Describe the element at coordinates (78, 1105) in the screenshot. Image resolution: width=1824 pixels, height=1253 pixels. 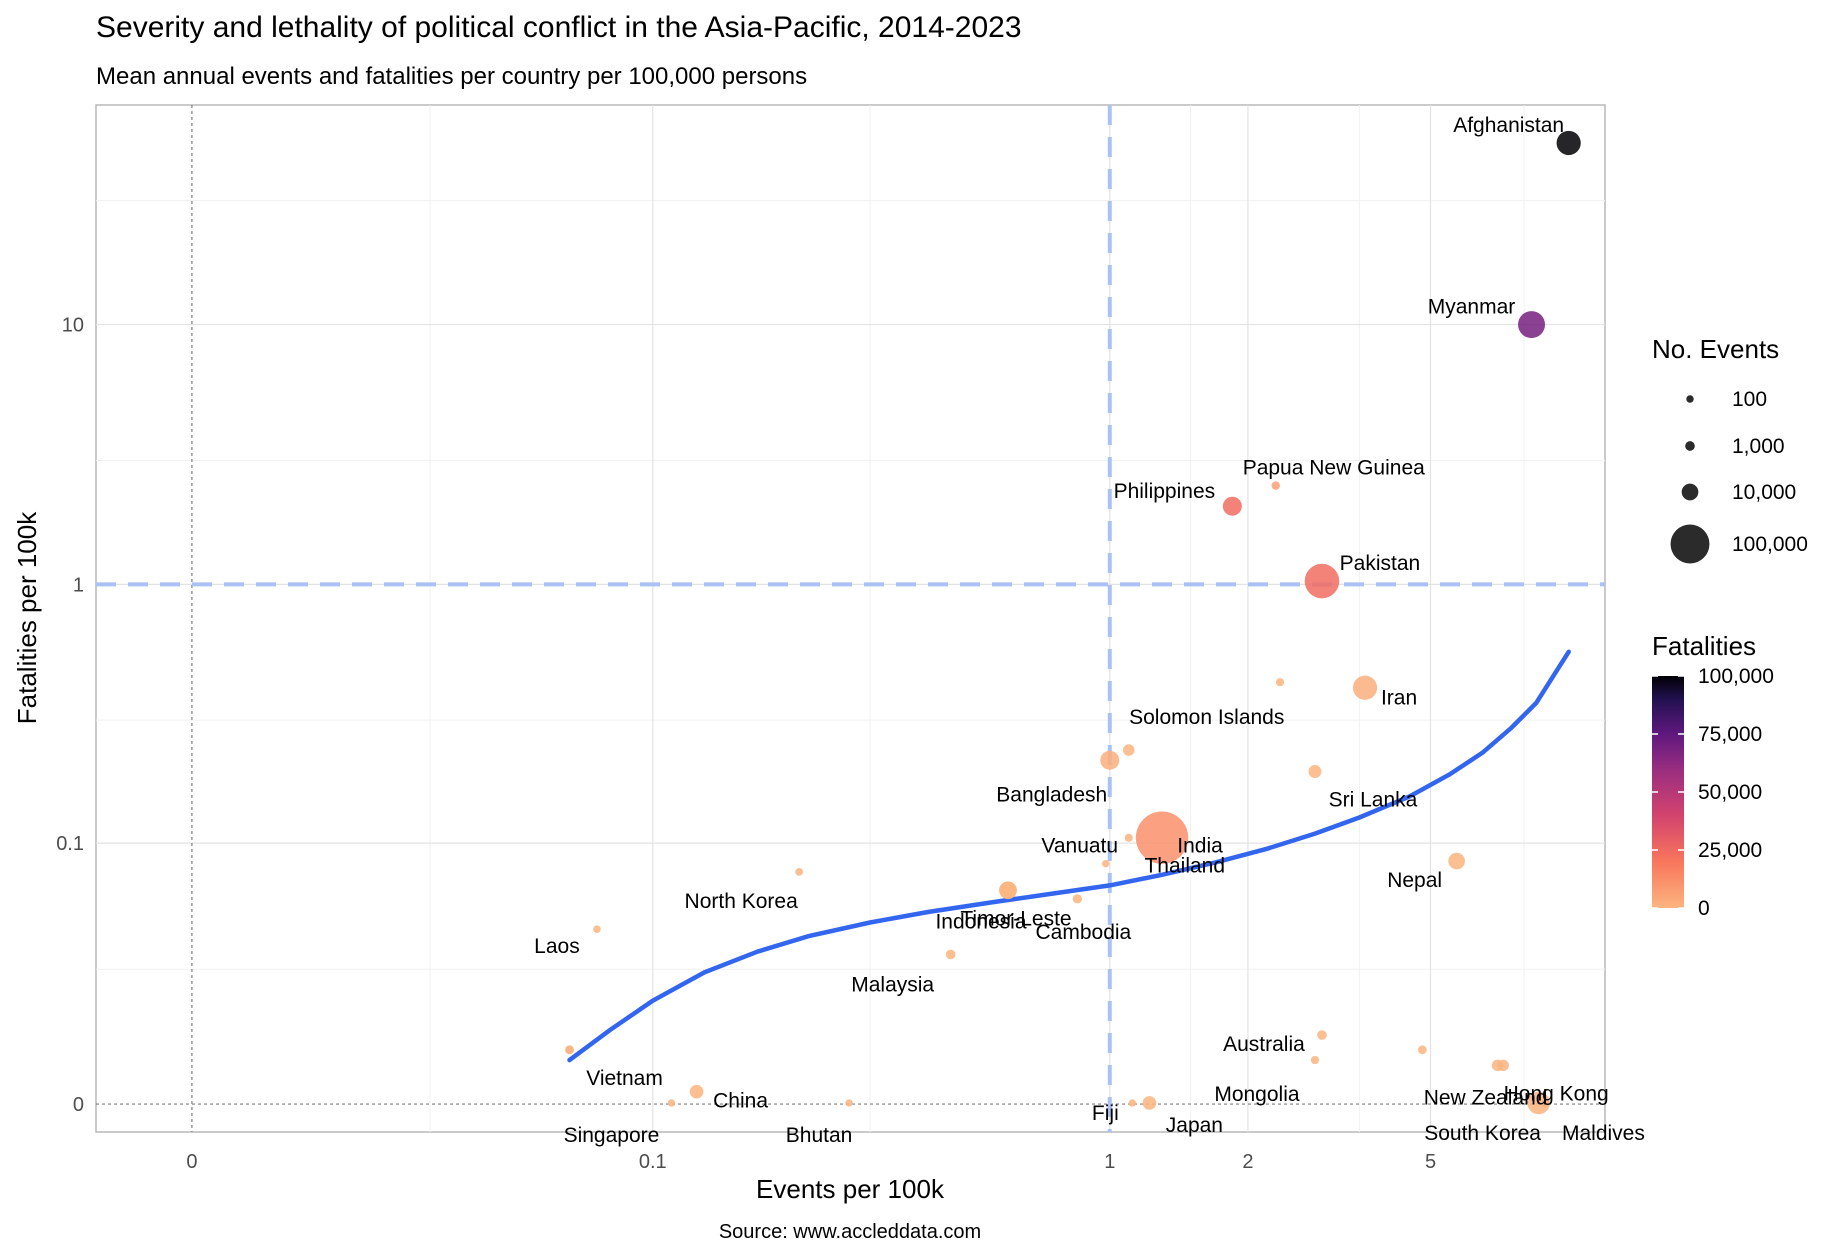
I see `y-tick-label: 0` at that location.